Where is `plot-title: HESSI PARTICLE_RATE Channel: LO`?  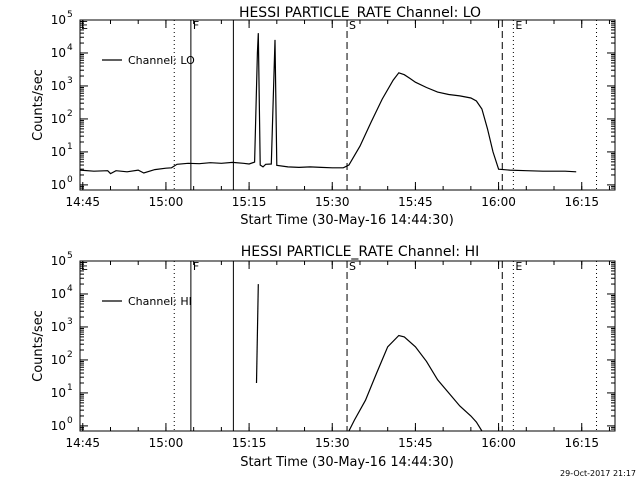
plot-title: HESSI PARTICLE_RATE Channel: LO is located at coordinates (360, 13).